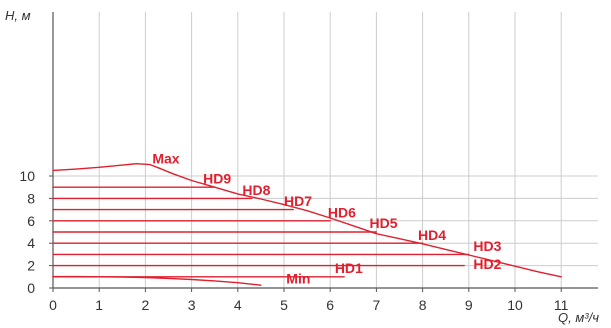  What do you see at coordinates (31, 198) in the screenshot?
I see `y-tick-label: 8` at bounding box center [31, 198].